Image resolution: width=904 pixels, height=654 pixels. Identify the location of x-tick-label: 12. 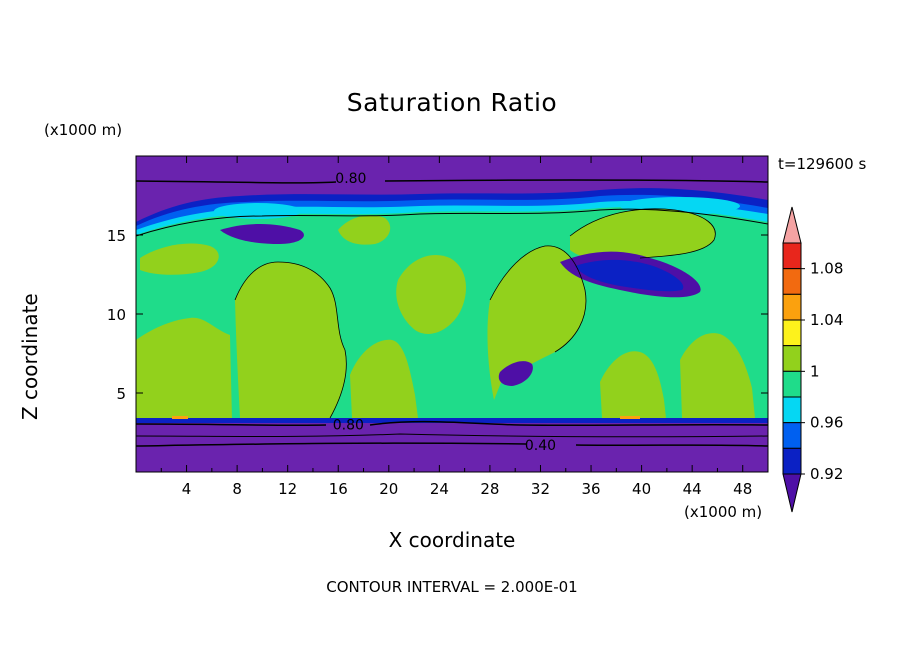
(287, 489).